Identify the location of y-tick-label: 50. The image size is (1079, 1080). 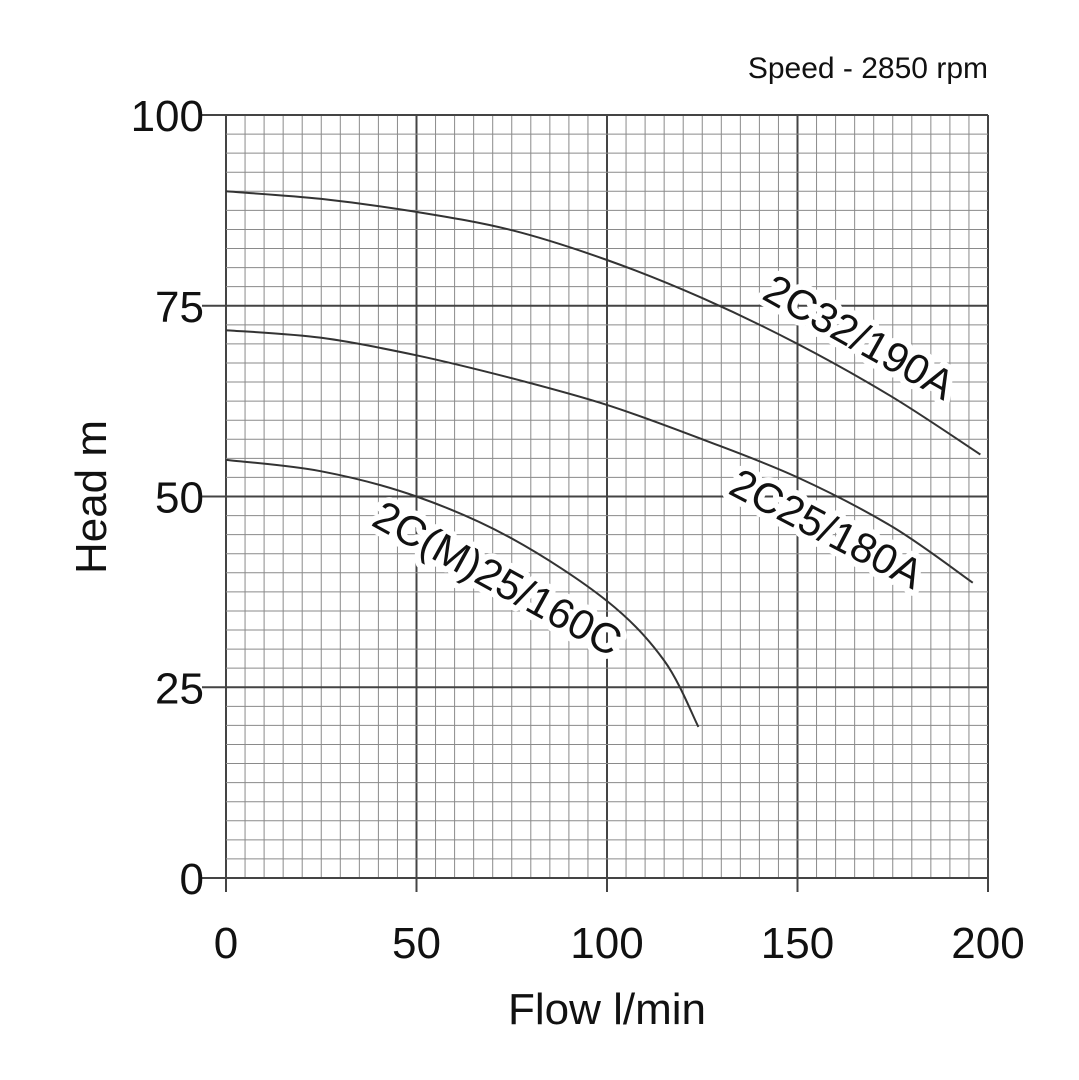
(179, 498).